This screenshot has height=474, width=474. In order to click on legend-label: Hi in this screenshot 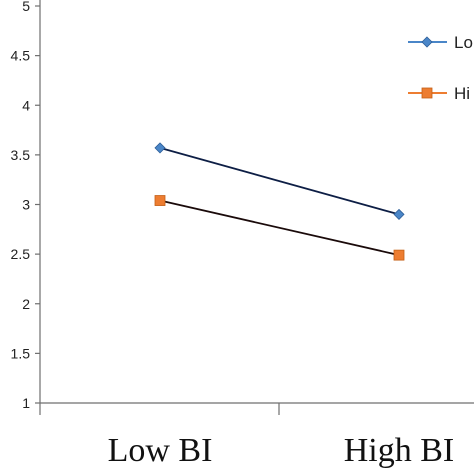, I will do `click(462, 93)`.